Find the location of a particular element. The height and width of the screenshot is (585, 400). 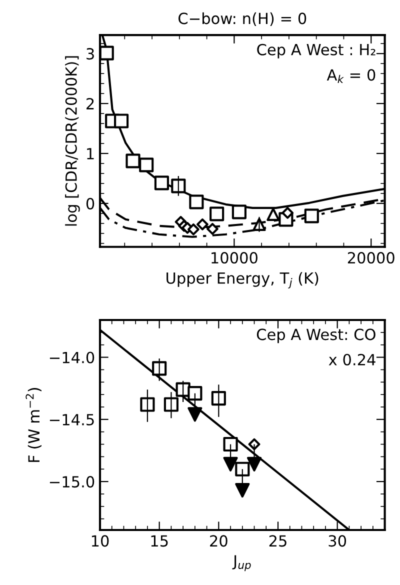

annotation: A$_{k}$ = 0 is located at coordinates (351, 76).